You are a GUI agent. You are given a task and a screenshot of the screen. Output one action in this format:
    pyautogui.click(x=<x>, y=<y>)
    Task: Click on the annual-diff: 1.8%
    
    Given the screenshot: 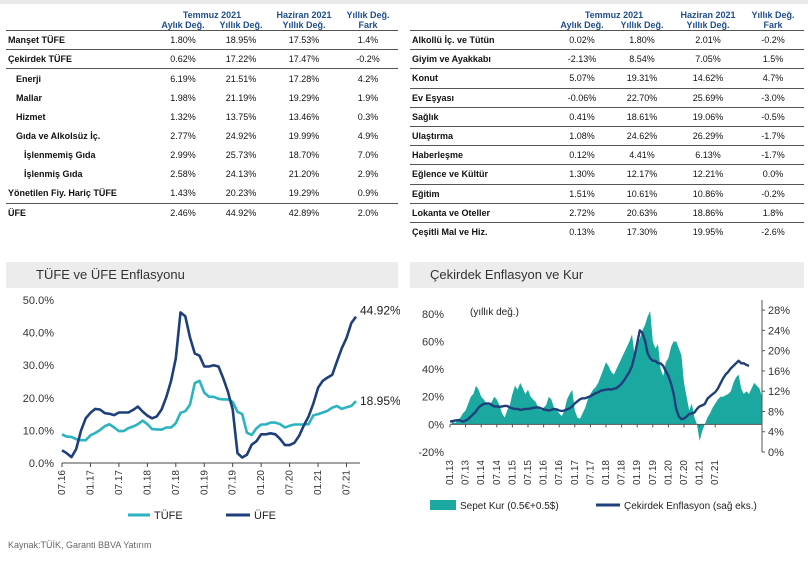 What is the action you would take?
    pyautogui.click(x=773, y=212)
    